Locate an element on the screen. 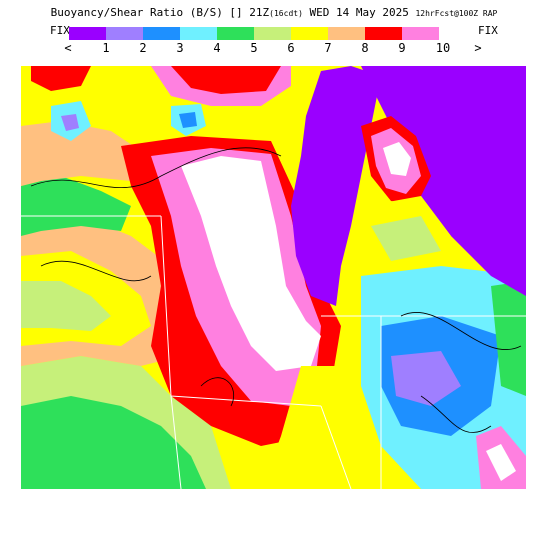 The width and height of the screenshot is (548, 548). title-main: Buoyancy/Shear Ratio (B/S) [] 21Z is located at coordinates (160, 12).